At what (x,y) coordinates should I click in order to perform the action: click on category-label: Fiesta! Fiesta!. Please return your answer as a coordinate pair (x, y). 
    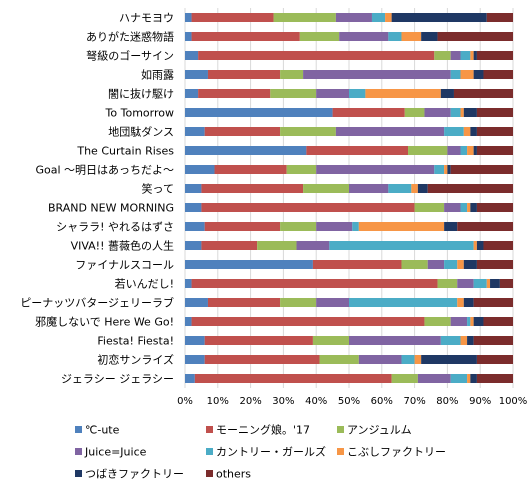
    Looking at the image, I should click on (135, 341).